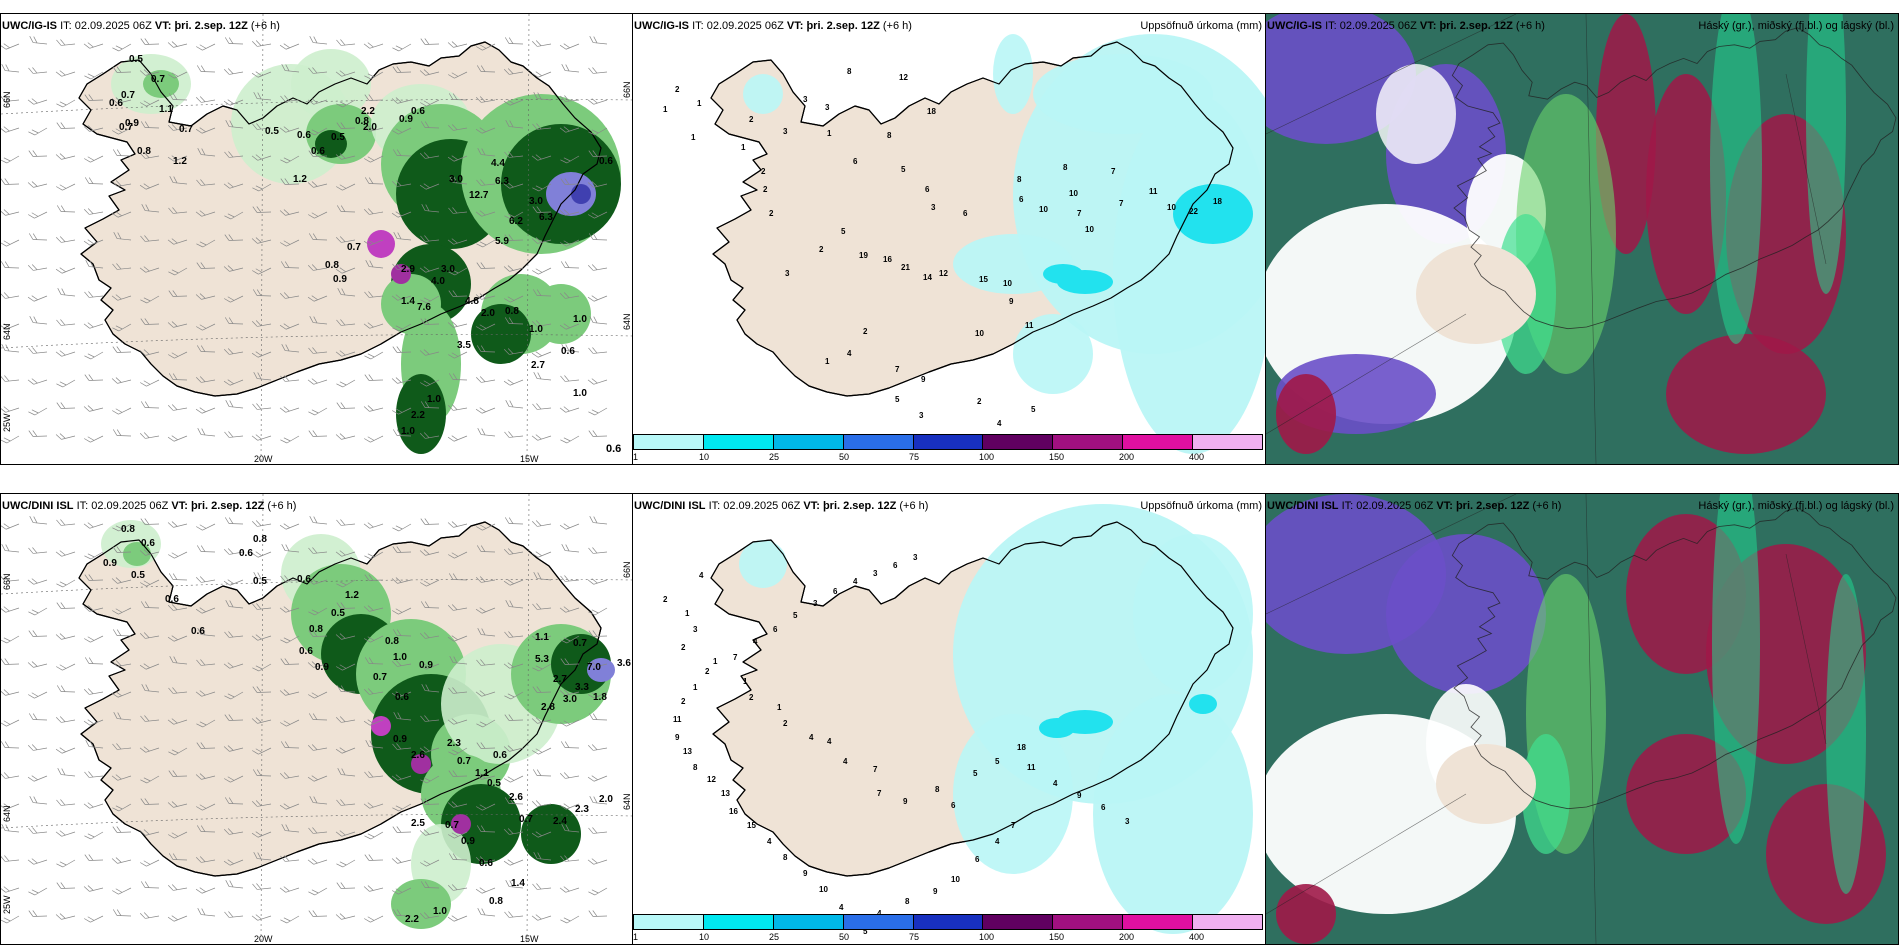 The image size is (1900, 950). What do you see at coordinates (7, 581) in the screenshot?
I see `lat-label: 66N` at bounding box center [7, 581].